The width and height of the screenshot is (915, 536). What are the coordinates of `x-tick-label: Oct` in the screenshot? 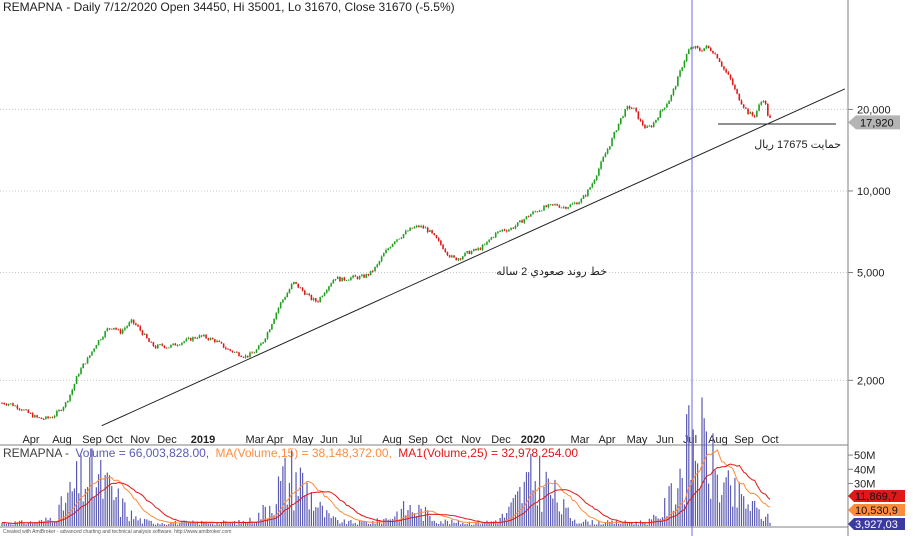 It's located at (113, 440).